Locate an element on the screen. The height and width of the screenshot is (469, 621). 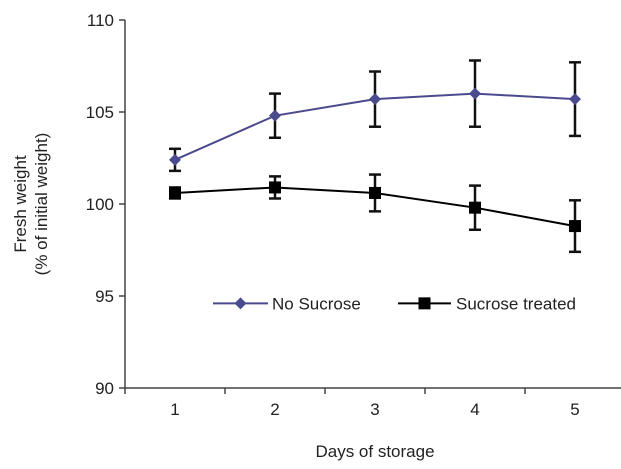
x-axis-title: Days of storage is located at coordinates (374, 451).